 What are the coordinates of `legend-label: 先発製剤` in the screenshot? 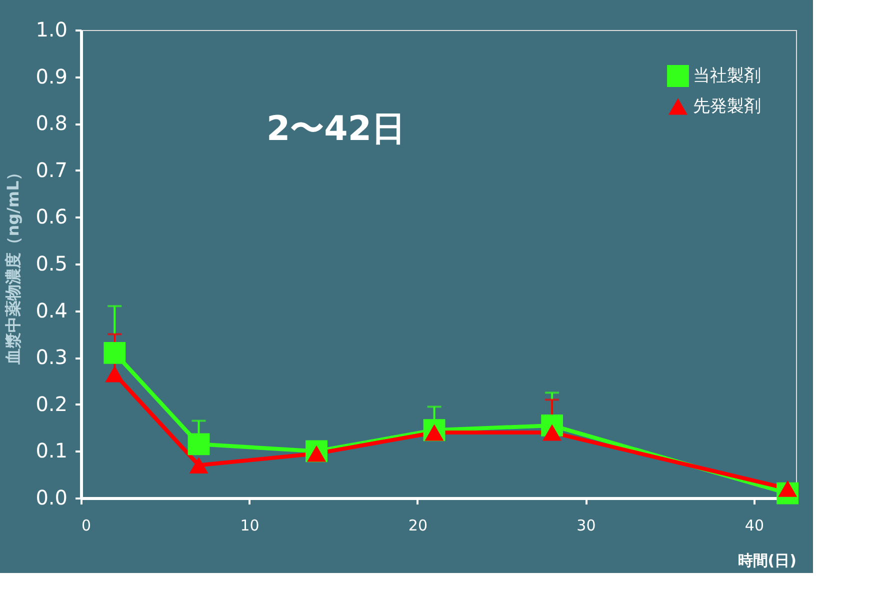 It's located at (727, 106).